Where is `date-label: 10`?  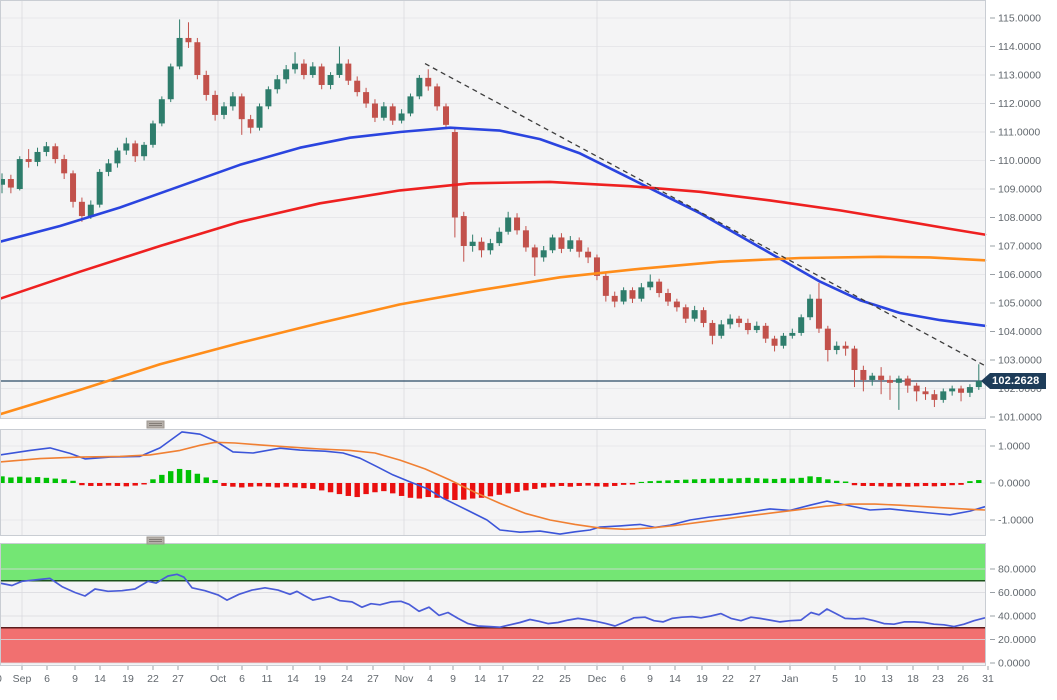
date-label: 10 is located at coordinates (860, 679).